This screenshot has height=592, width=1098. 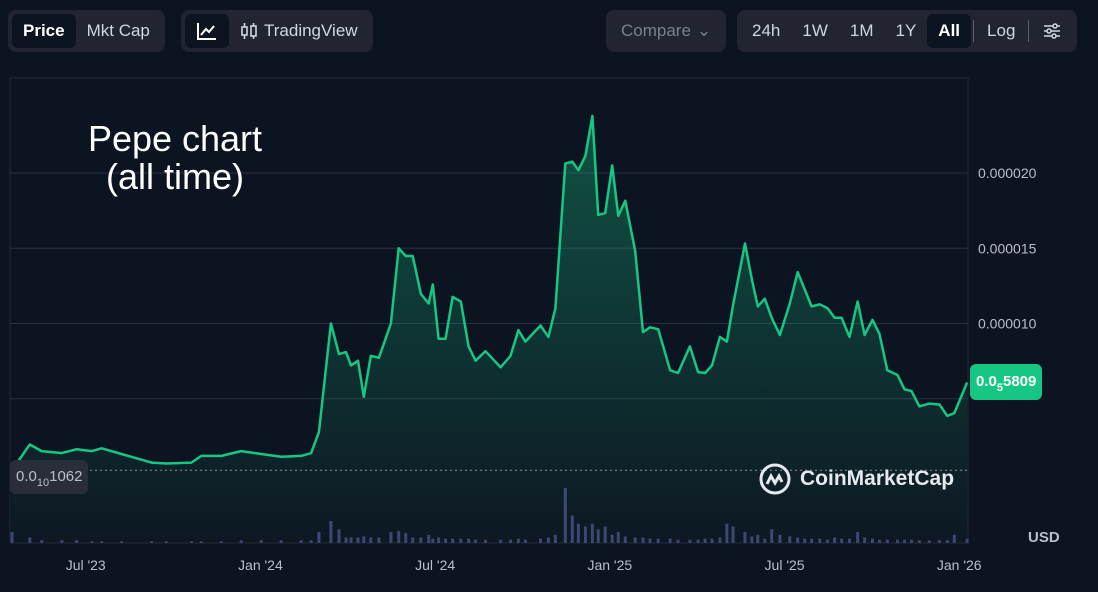 I want to click on compare-text: Compare, so click(x=656, y=30).